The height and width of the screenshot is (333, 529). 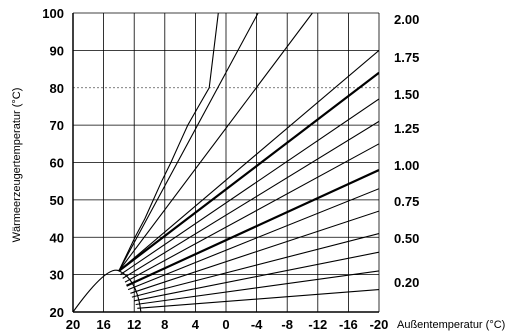 I want to click on x-tick-label: 20, so click(x=73, y=324).